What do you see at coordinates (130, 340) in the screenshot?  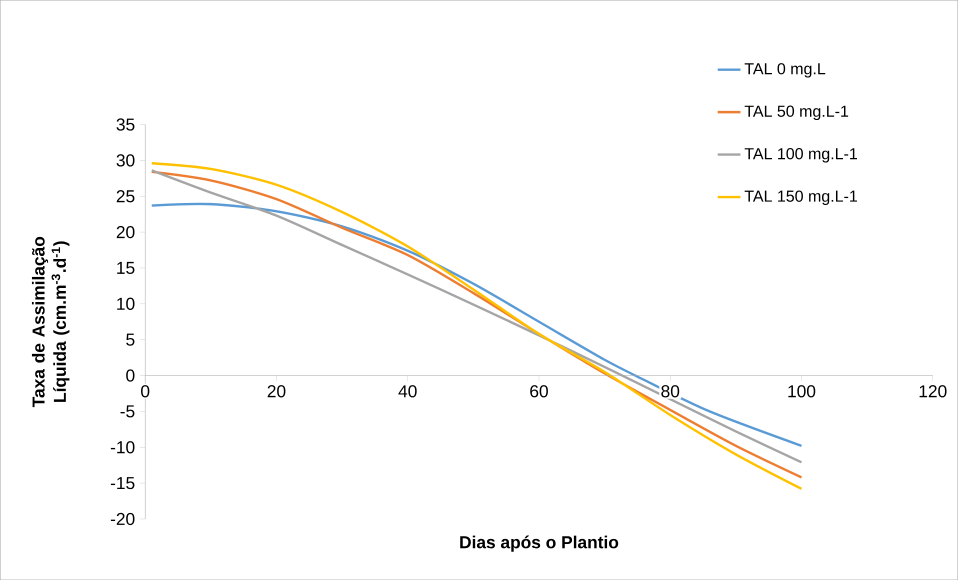 I see `y-tick-label: 5` at bounding box center [130, 340].